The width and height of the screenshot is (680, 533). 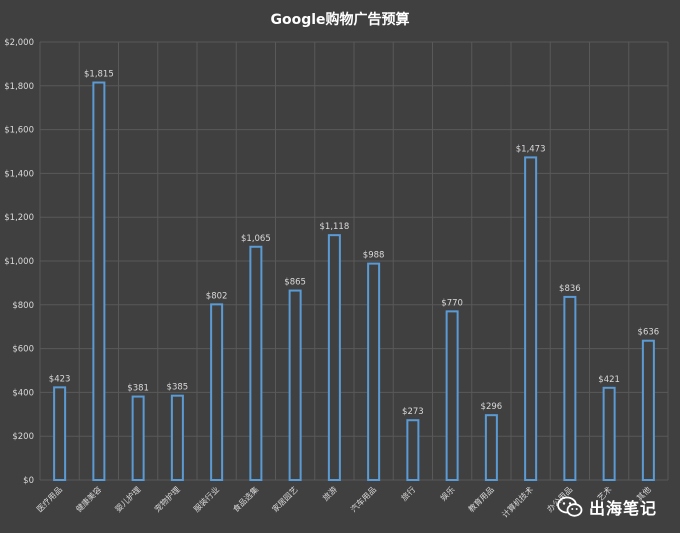 I want to click on y-tick-label: $1,200, so click(x=19, y=218).